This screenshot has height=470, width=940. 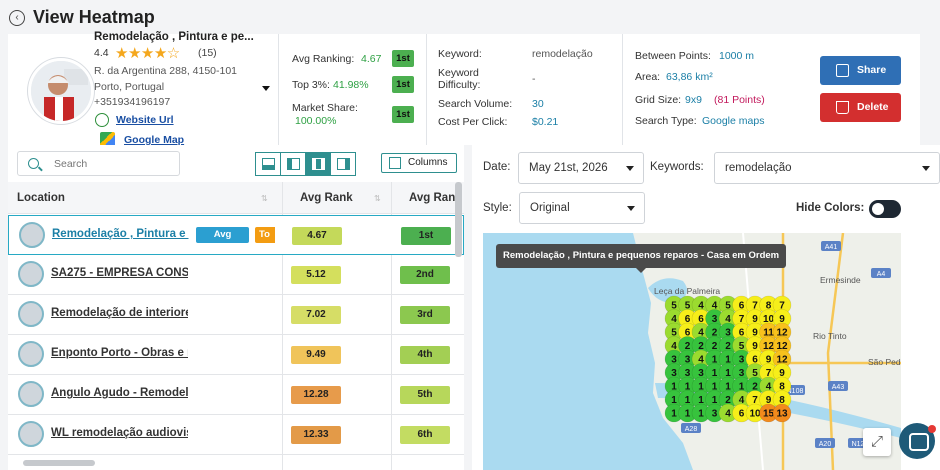 I want to click on google-map-link: Google Map, so click(x=154, y=140).